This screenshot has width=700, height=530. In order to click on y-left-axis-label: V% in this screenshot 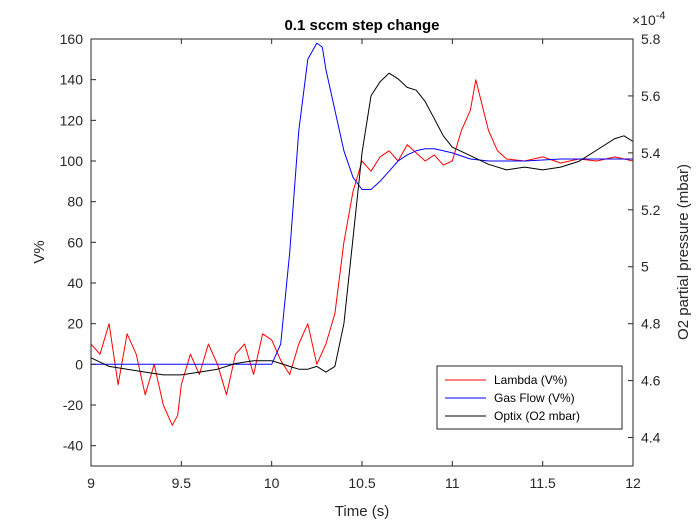, I will do `click(39, 251)`.